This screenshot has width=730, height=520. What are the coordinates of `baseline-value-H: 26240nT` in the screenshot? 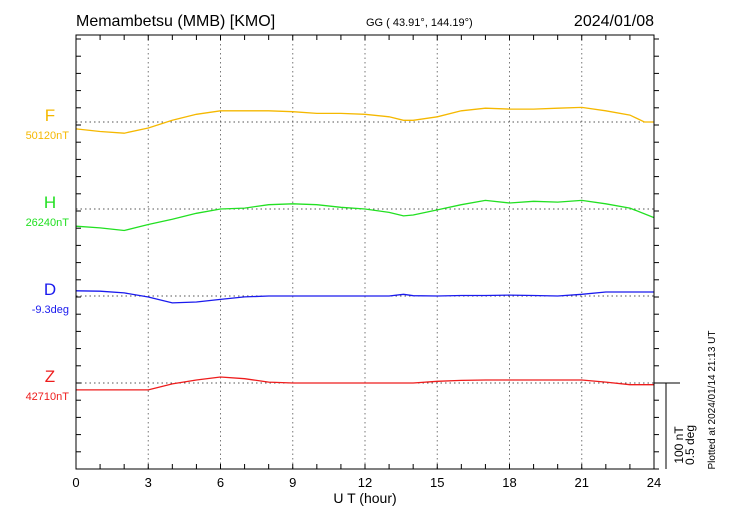 It's located at (48, 223).